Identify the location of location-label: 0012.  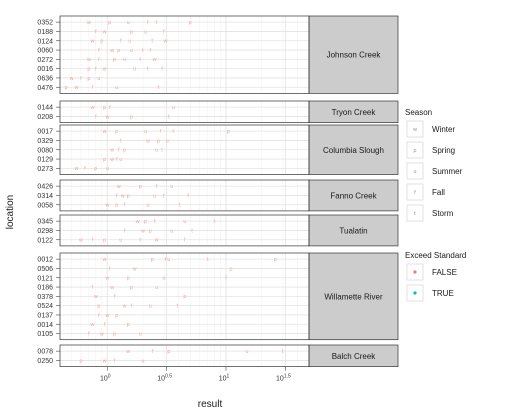
(45, 260).